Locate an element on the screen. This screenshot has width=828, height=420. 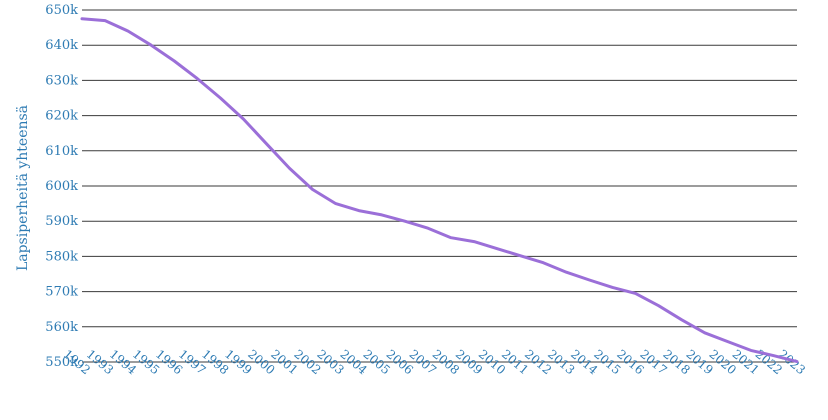
y-tick-label: 620k is located at coordinates (61, 116).